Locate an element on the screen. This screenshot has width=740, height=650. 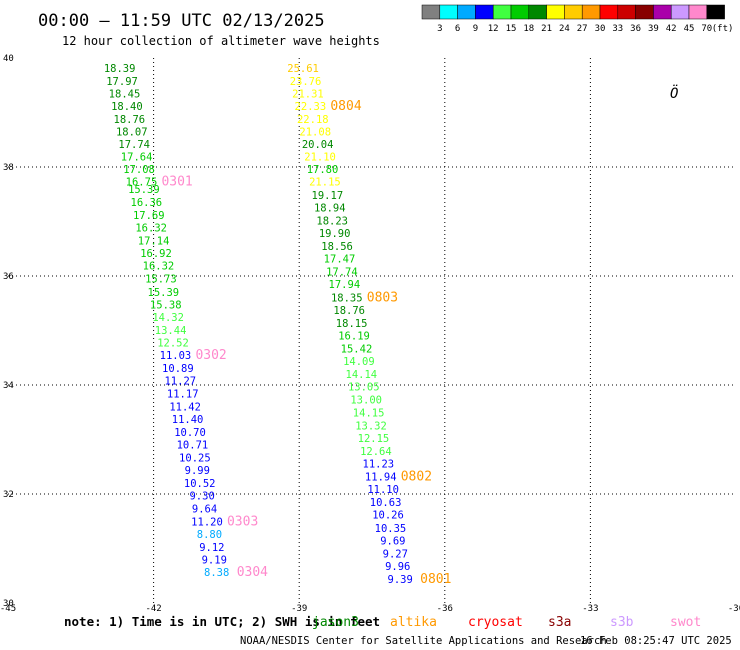
wave-height-value: 13.05 is located at coordinates (364, 388).